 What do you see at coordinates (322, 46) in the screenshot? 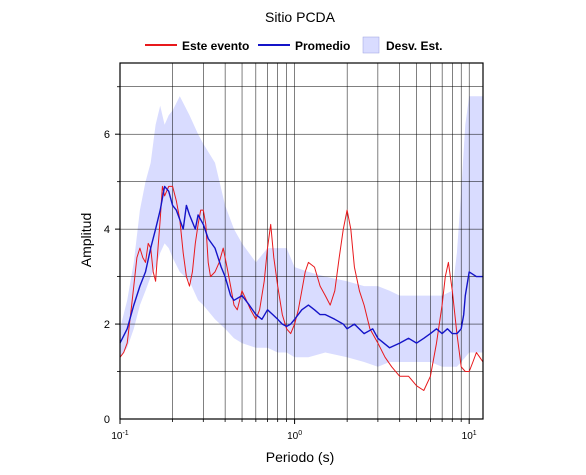
I see `legend-label-promedio: Promedio` at bounding box center [322, 46].